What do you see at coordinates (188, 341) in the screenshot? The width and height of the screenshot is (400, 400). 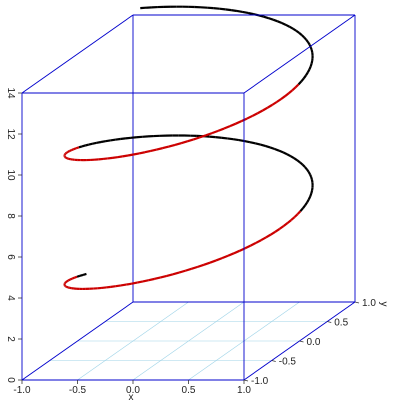 I see `floor-grid` at bounding box center [188, 341].